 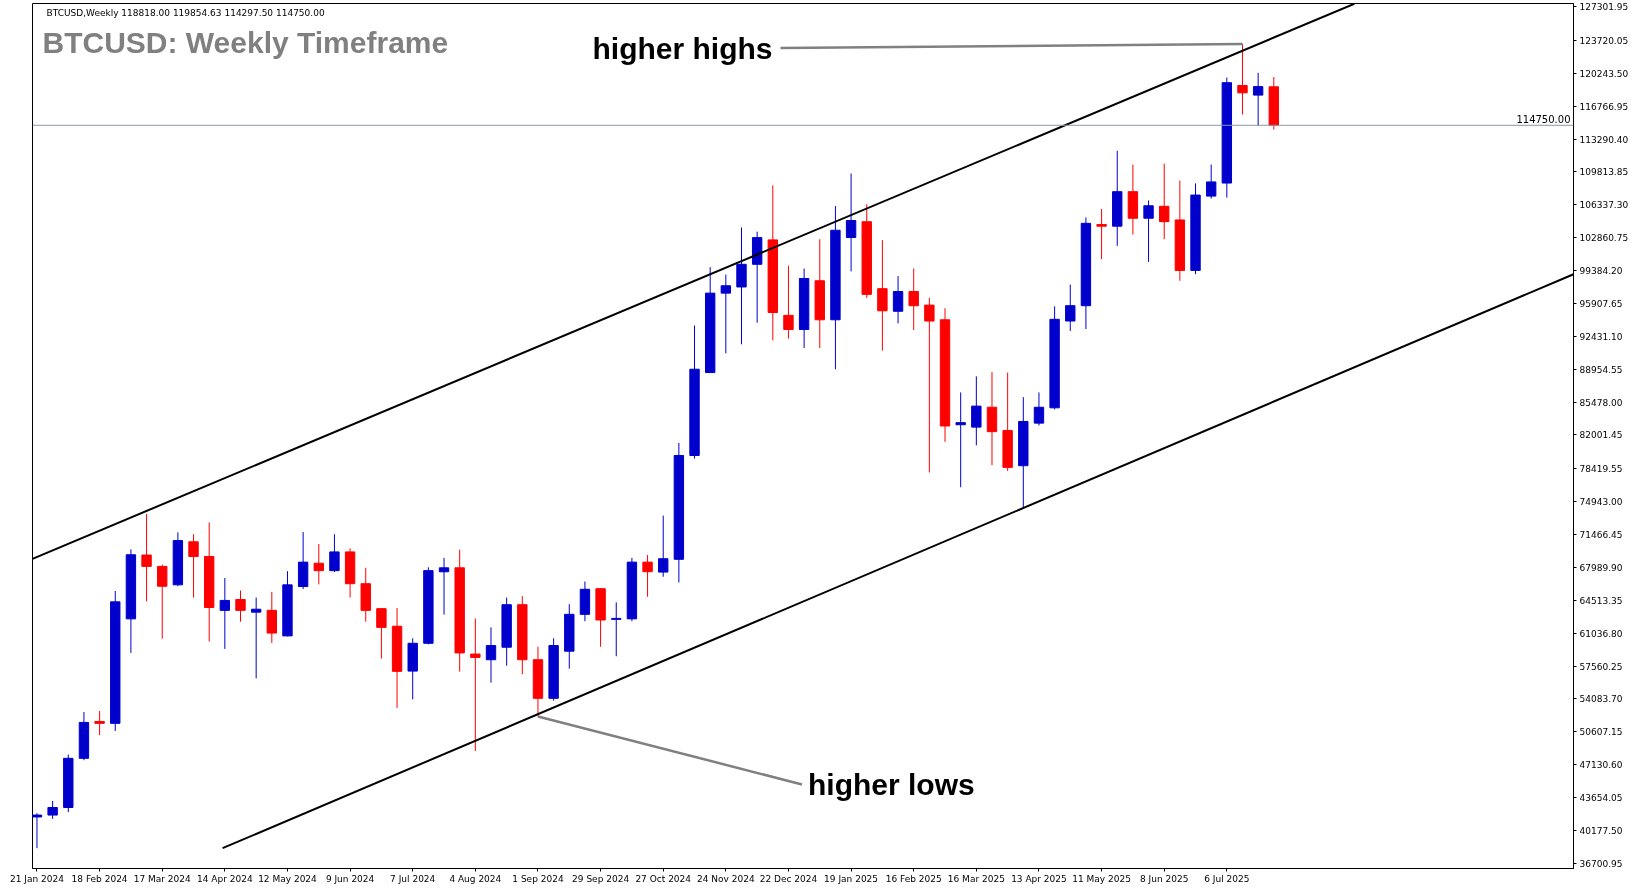 I want to click on y-tick-label: 82001.45, so click(x=1601, y=435).